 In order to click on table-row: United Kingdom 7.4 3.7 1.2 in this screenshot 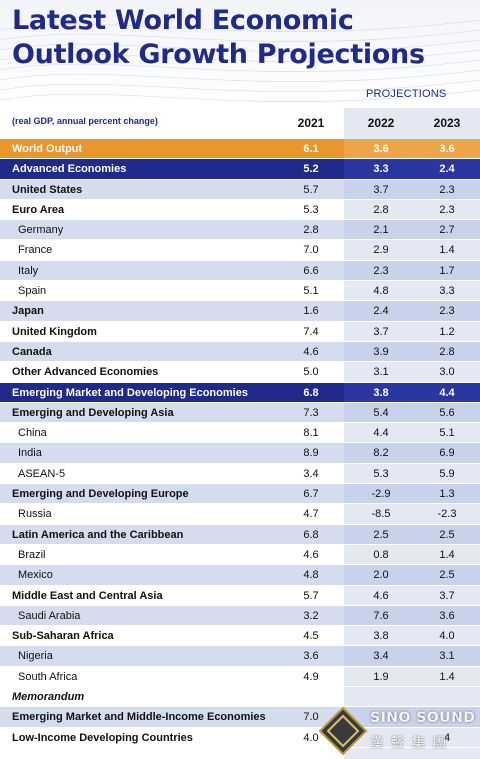, I will do `click(240, 331)`.